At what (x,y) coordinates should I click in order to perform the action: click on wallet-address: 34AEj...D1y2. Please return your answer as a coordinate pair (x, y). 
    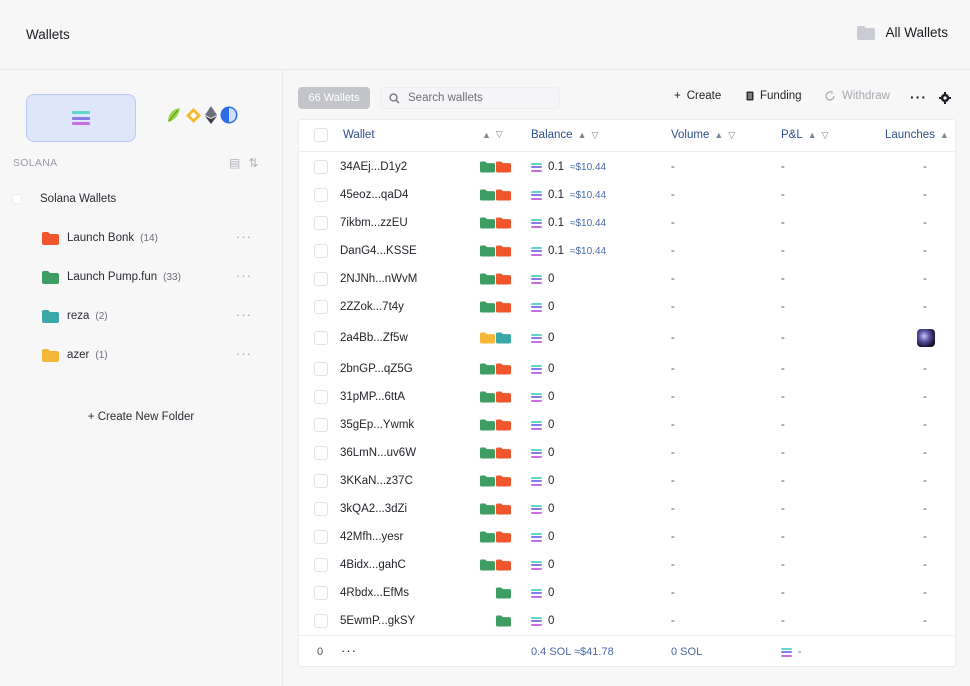
    Looking at the image, I should click on (374, 167).